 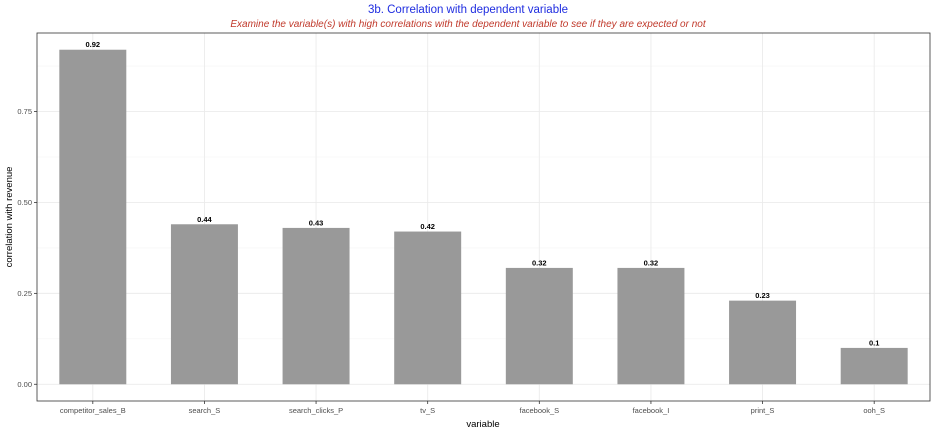 What do you see at coordinates (874, 410) in the screenshot?
I see `x-tick-label: ooh_S` at bounding box center [874, 410].